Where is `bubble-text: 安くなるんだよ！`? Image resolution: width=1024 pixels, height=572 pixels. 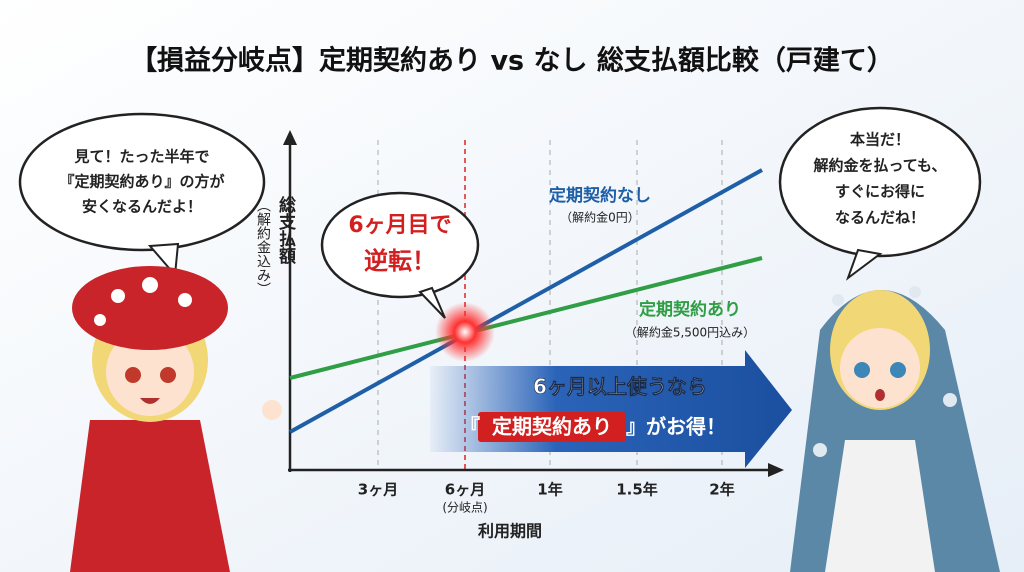 bubble-text: 安くなるんだよ！ is located at coordinates (142, 207).